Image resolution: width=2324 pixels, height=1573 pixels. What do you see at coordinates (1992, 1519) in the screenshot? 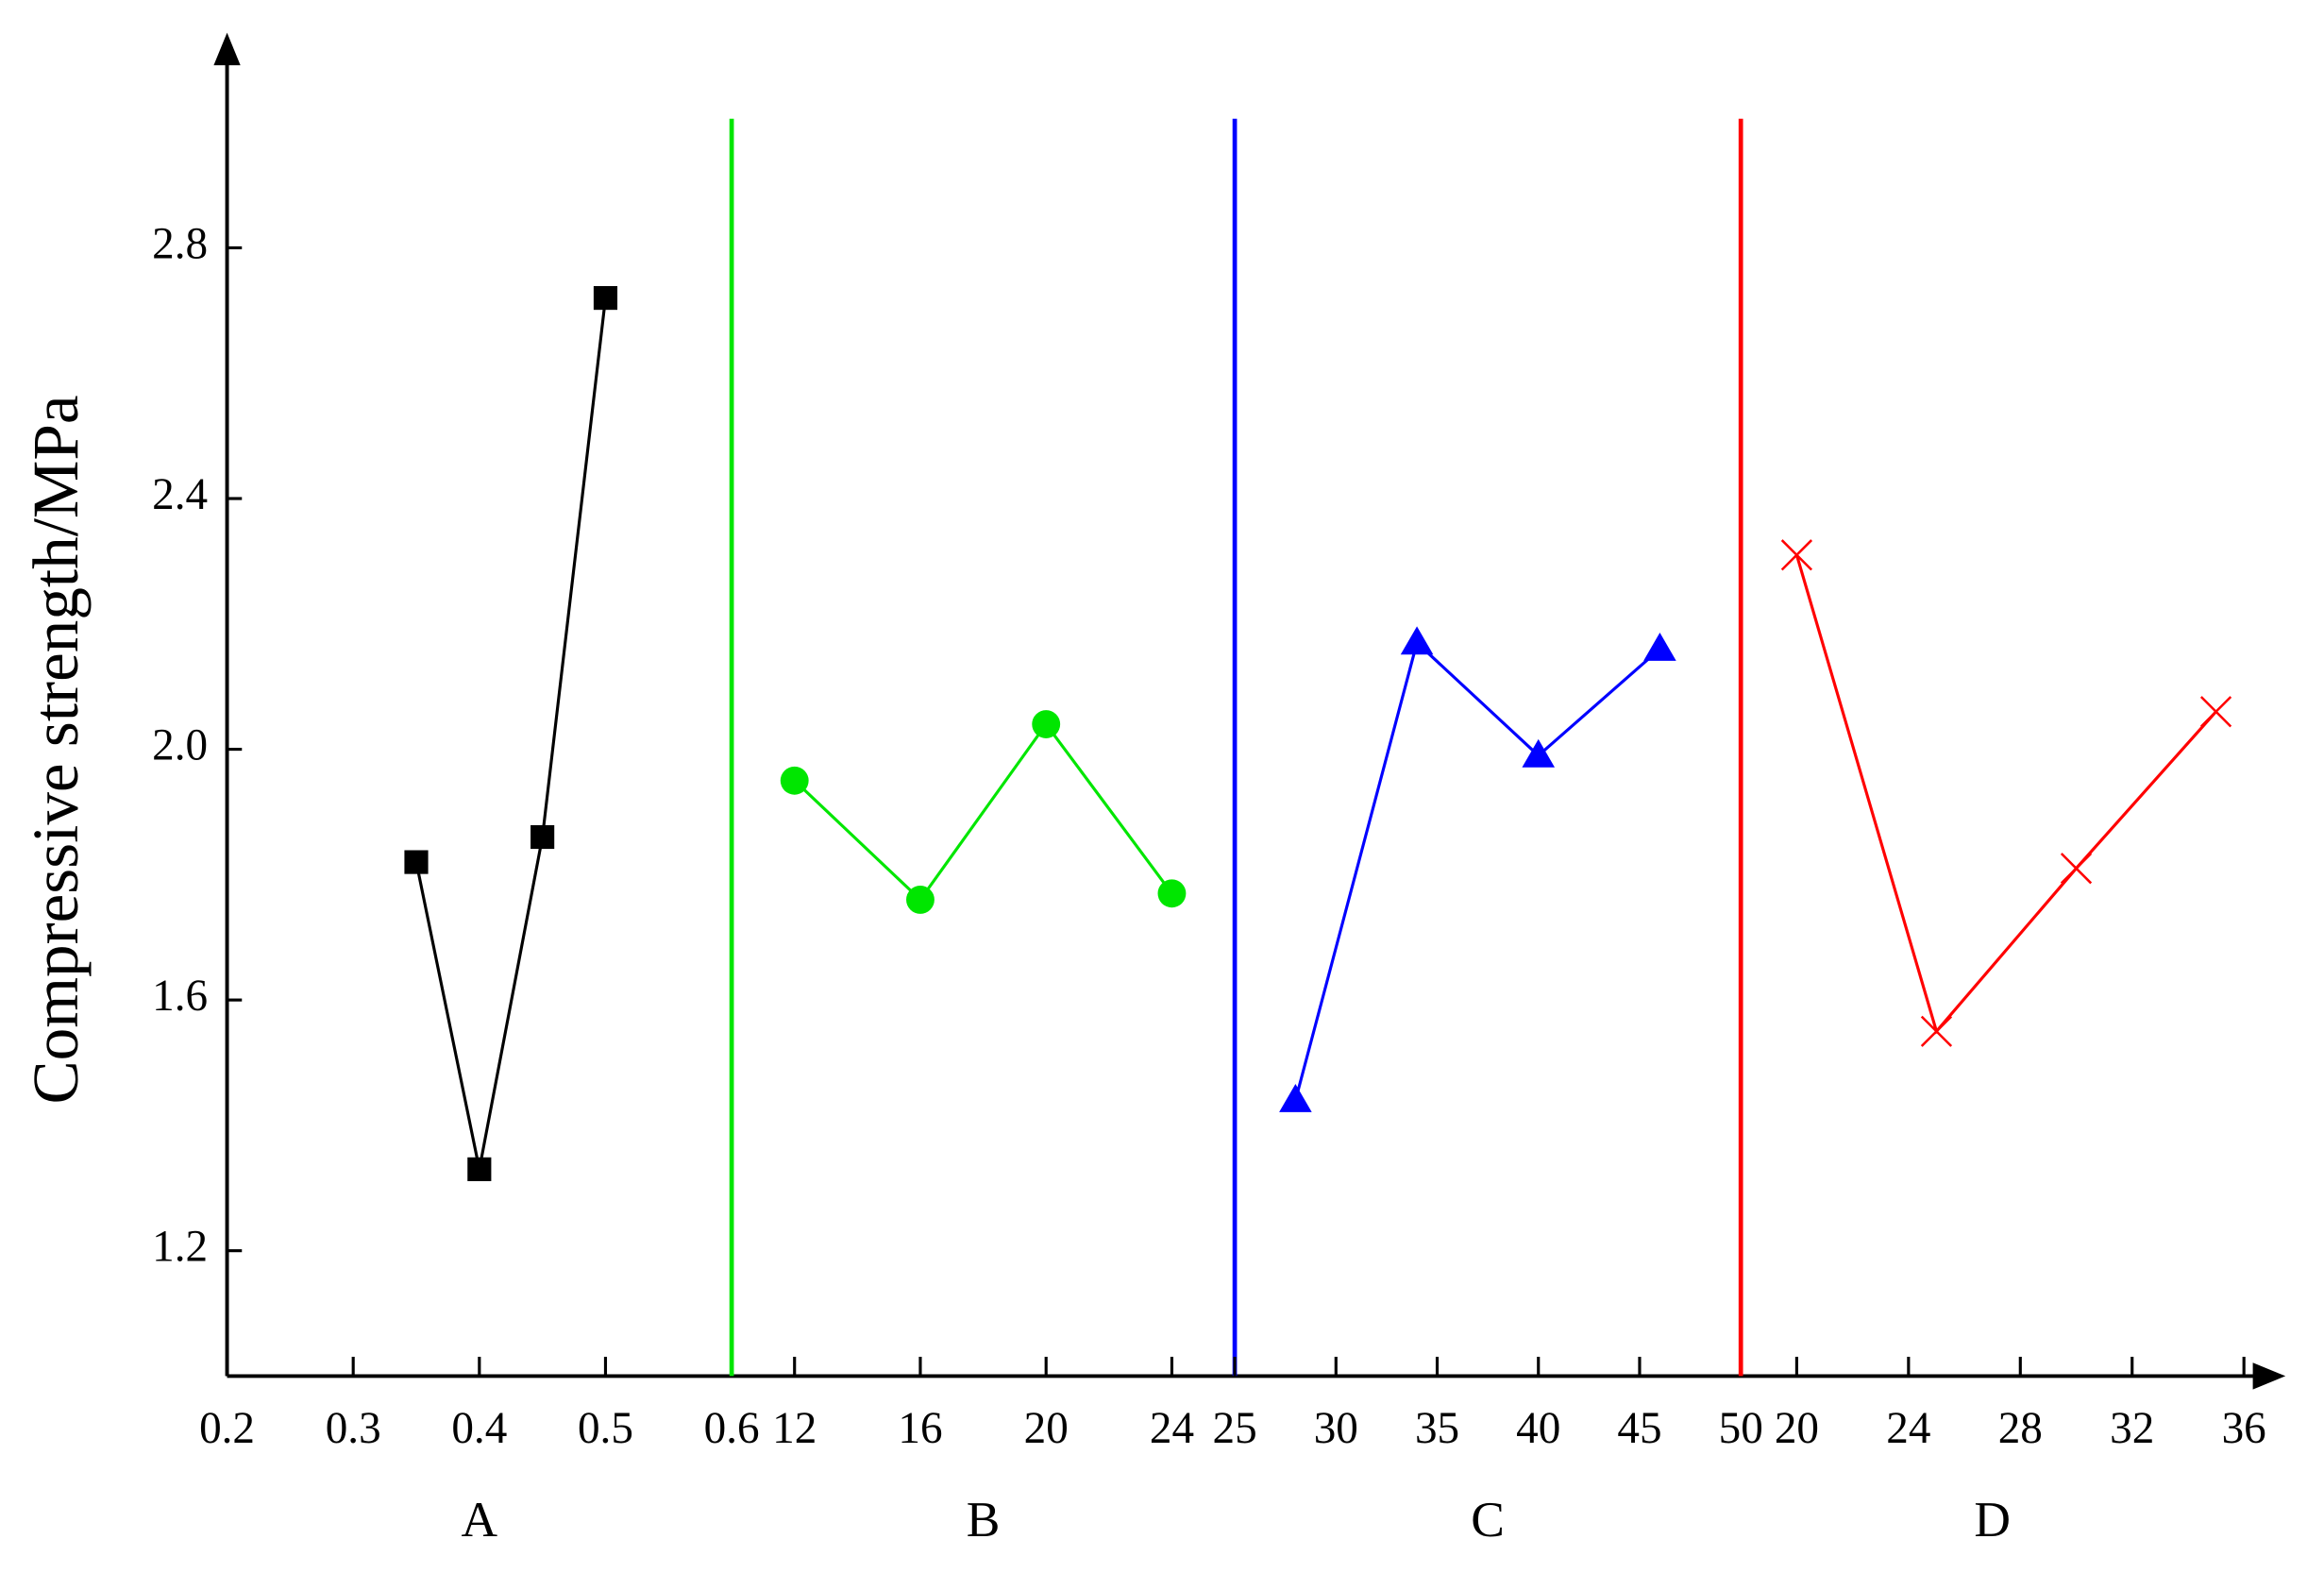
I see `group-label: D` at bounding box center [1992, 1519].